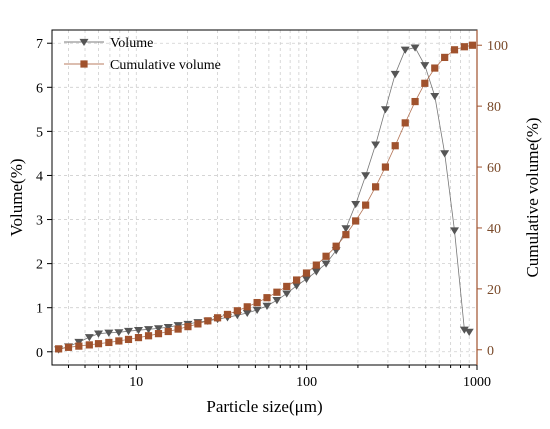  Describe the element at coordinates (39, 221) in the screenshot. I see `y-left-tick-label: 3` at that location.